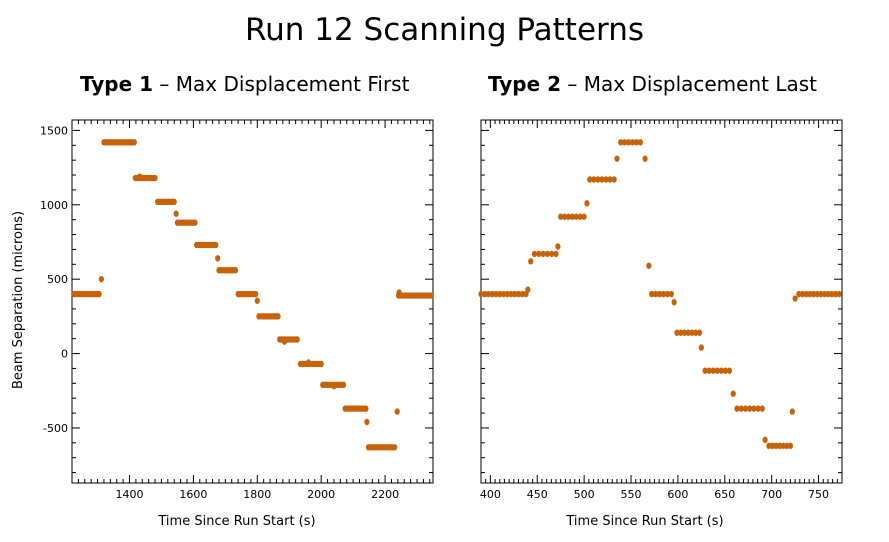 The image size is (889, 542). I want to click on chart2-x-tick-label: 550, so click(631, 494).